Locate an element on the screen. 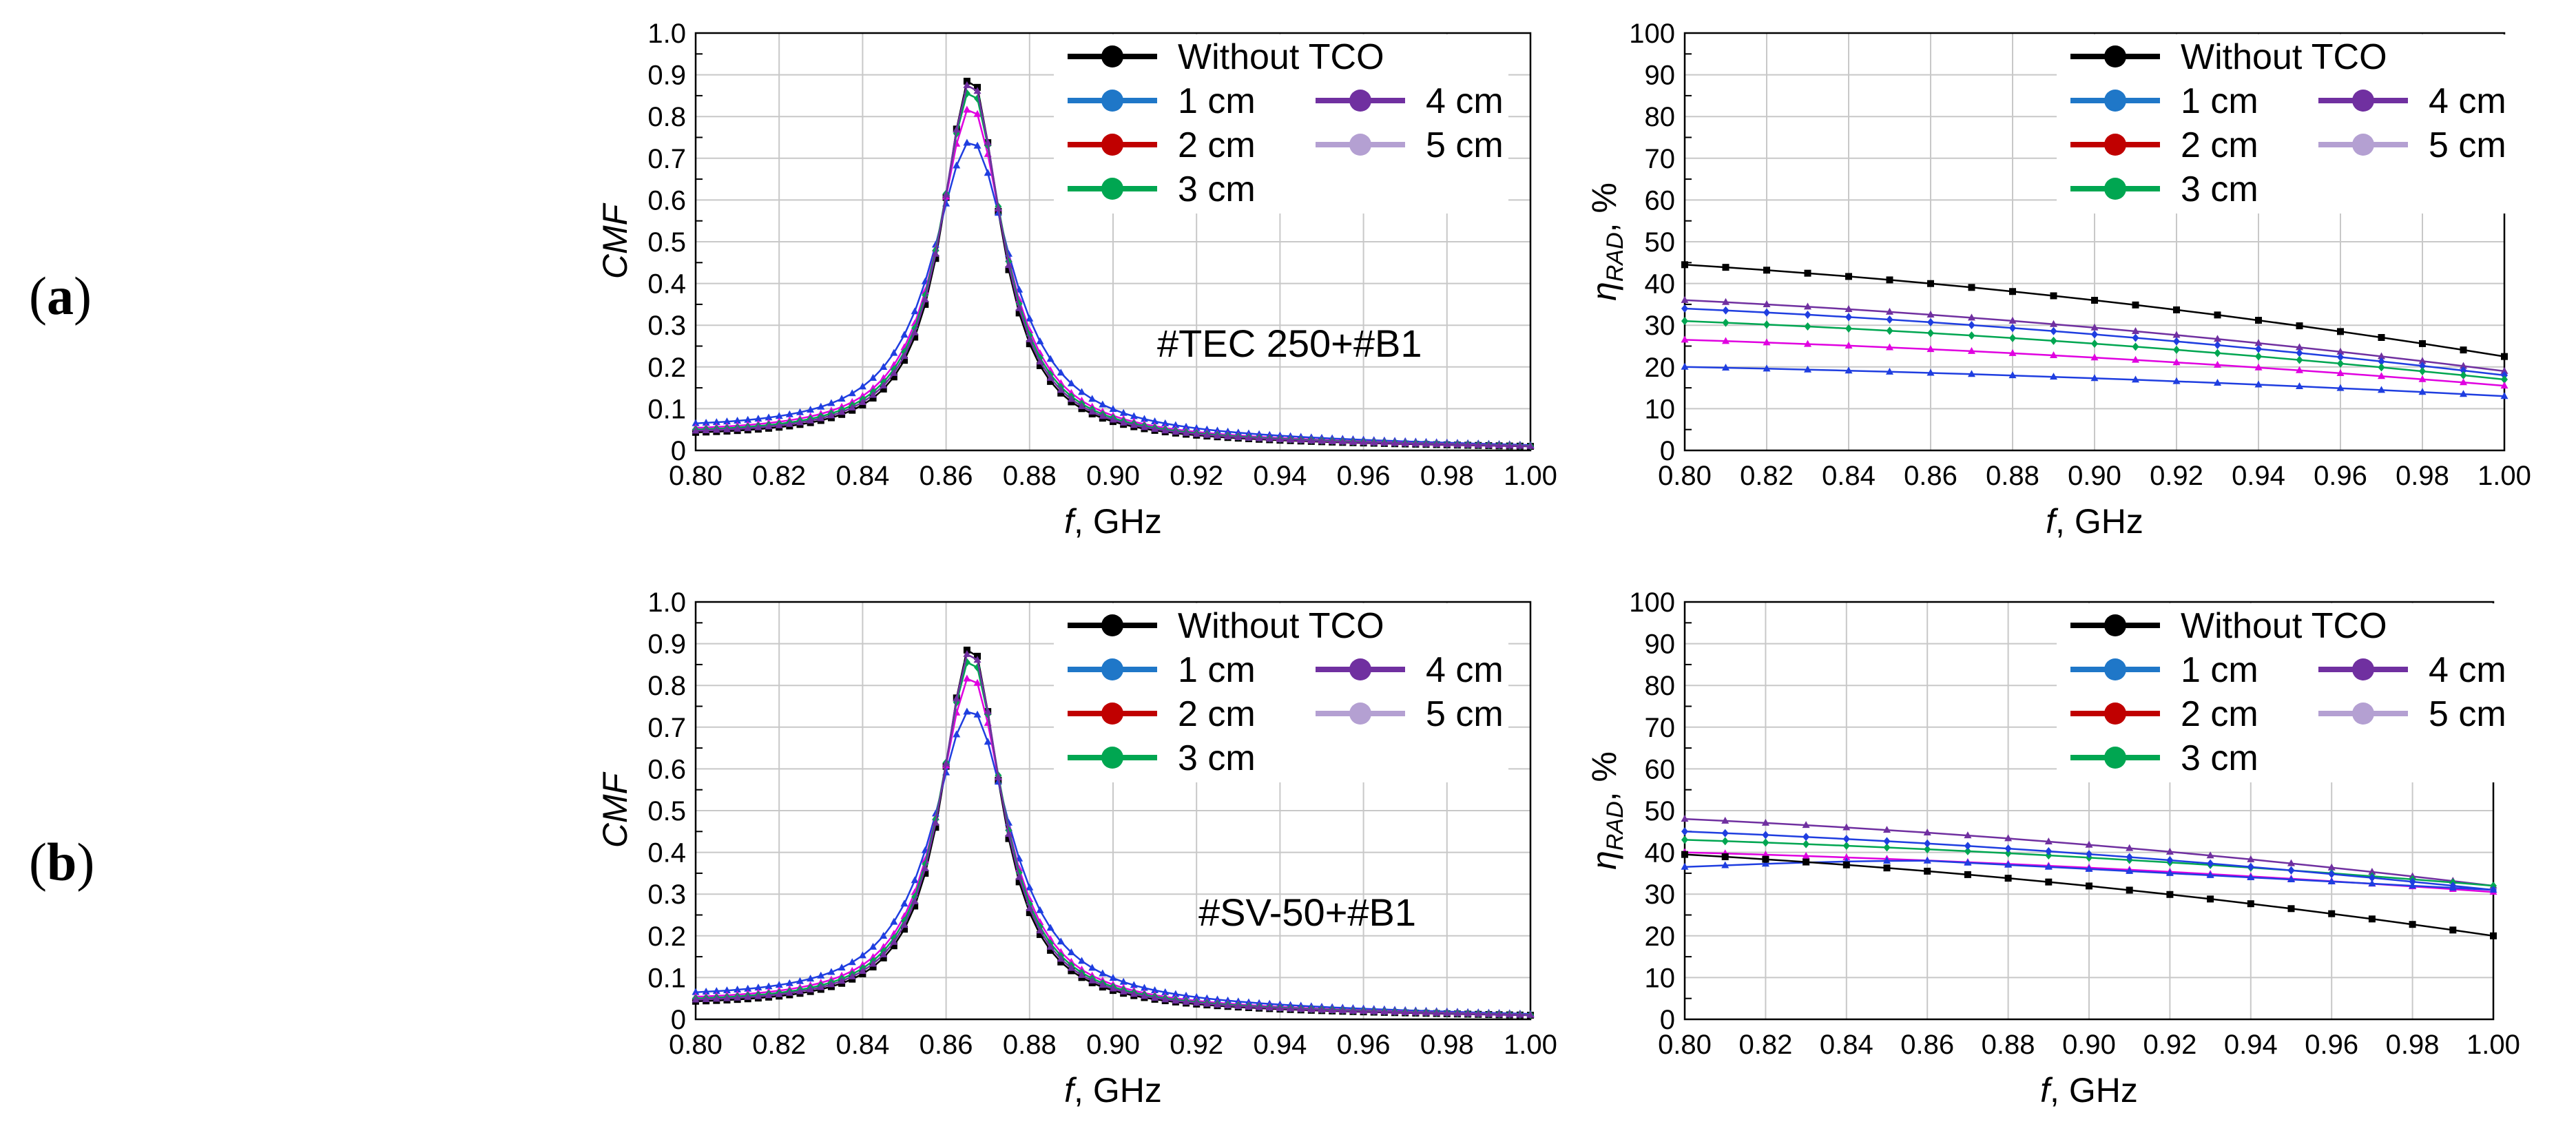 This screenshot has height=1124, width=2576. y-tick-label: 0.5 is located at coordinates (666, 242).